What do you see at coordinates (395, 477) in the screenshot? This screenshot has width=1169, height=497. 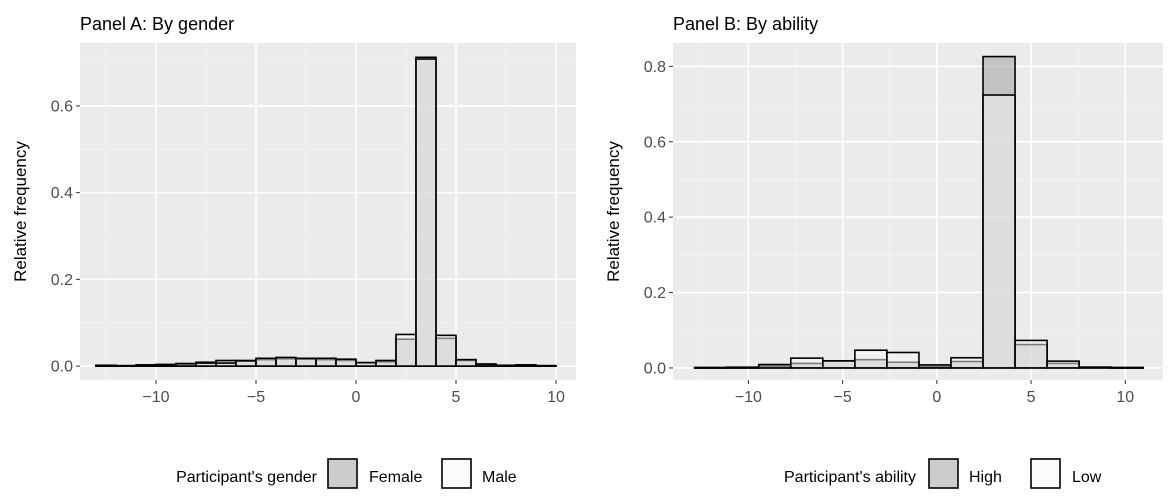 I see `legend-label-female: Female` at bounding box center [395, 477].